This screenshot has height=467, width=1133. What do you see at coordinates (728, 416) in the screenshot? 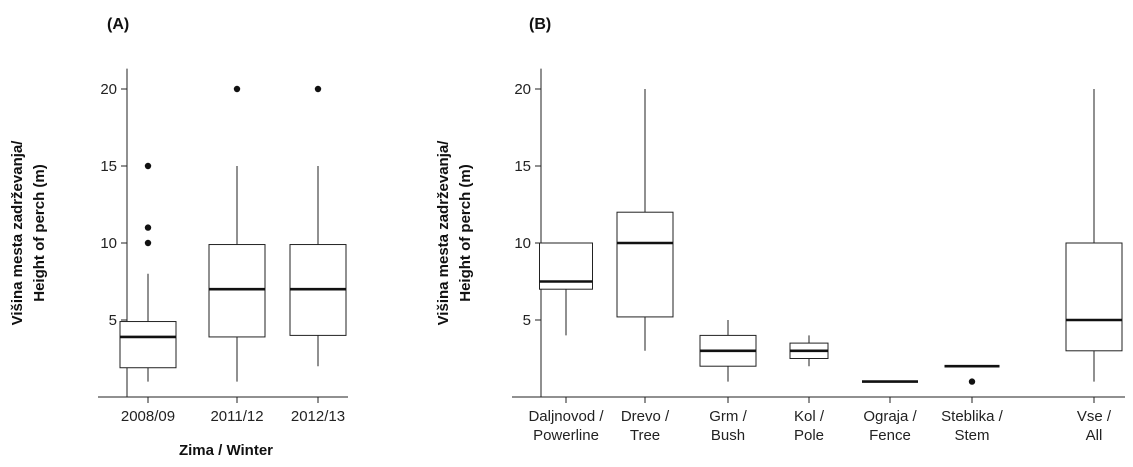
I see `x-tick-label: Grm /` at bounding box center [728, 416].